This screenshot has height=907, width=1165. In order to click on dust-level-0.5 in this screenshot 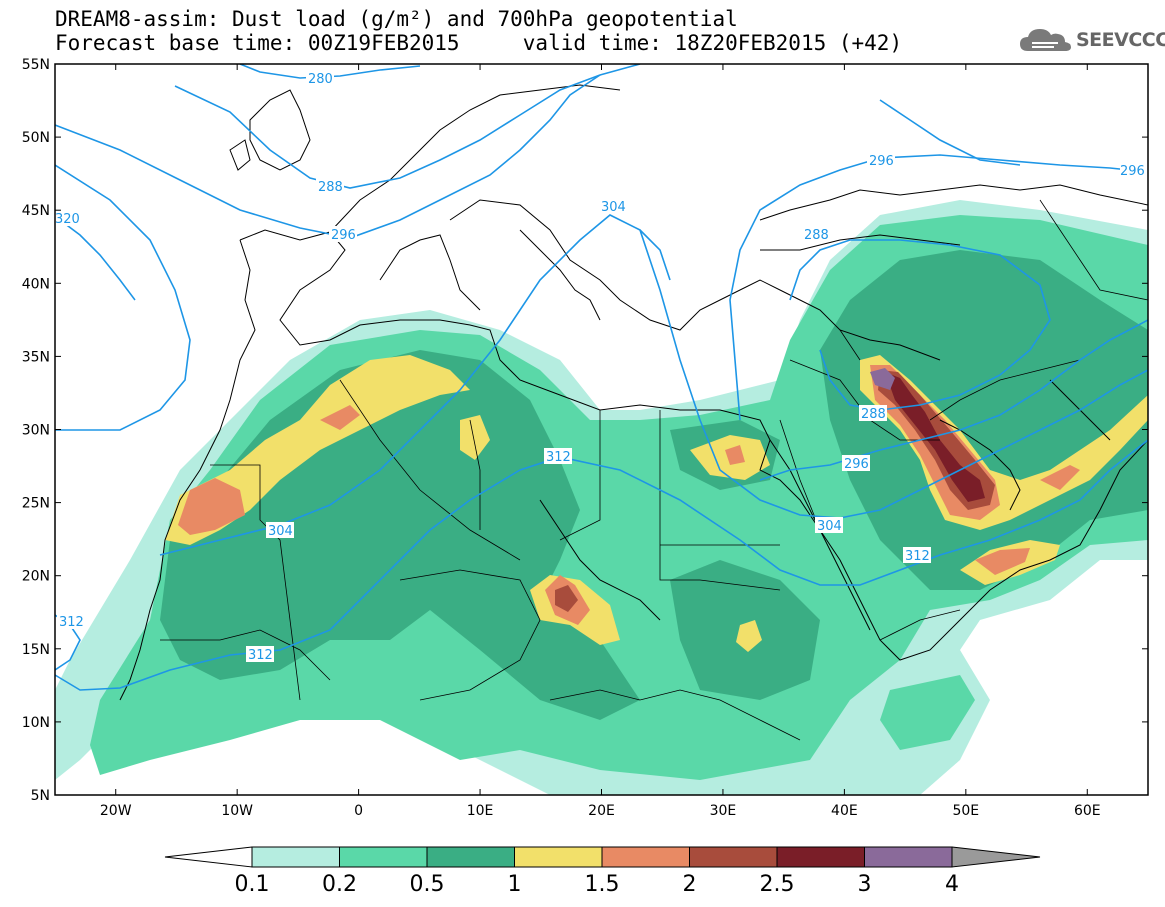, I will do `click(984, 420)`.